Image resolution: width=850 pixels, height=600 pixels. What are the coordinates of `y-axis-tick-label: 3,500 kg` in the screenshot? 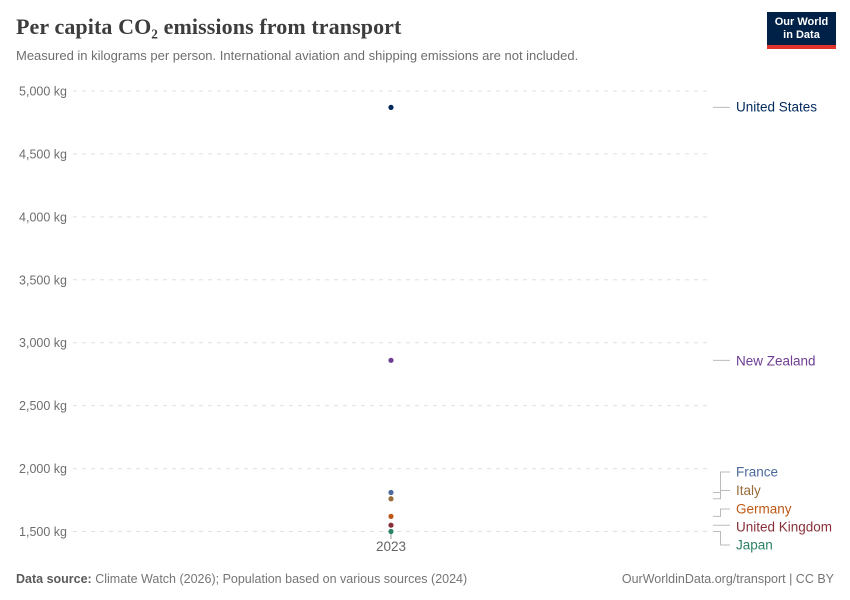 It's located at (43, 280).